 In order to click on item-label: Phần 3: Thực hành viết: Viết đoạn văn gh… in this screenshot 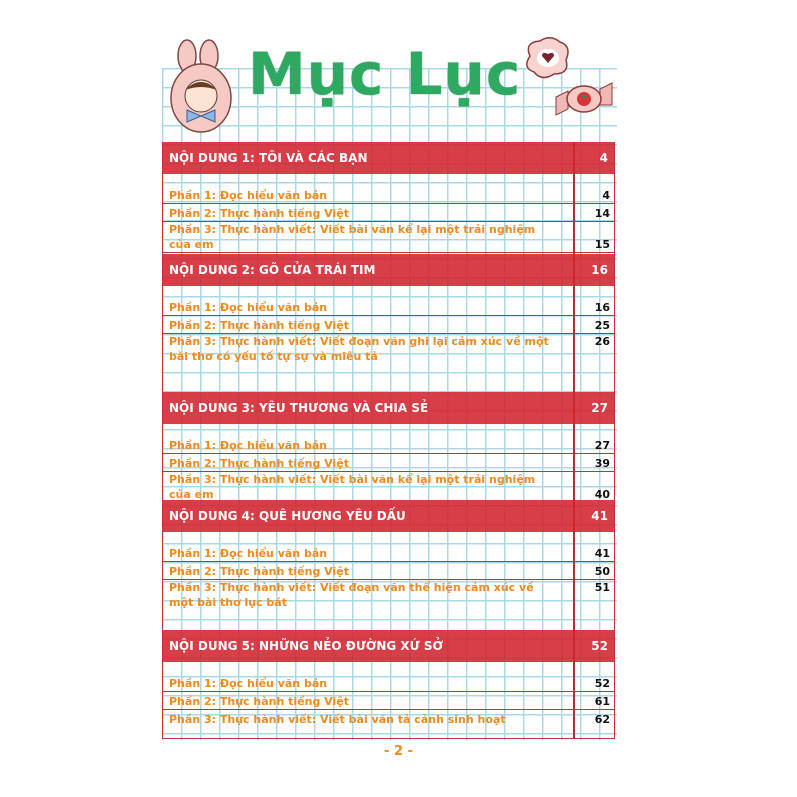, I will do `click(359, 349)`.